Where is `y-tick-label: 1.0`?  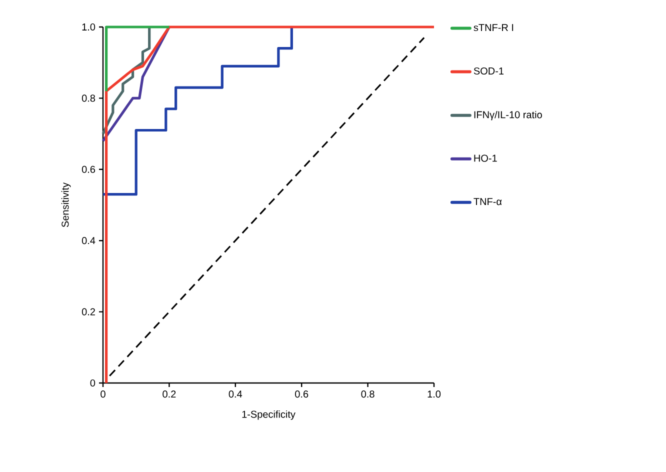 y-tick-label: 1.0 is located at coordinates (89, 27).